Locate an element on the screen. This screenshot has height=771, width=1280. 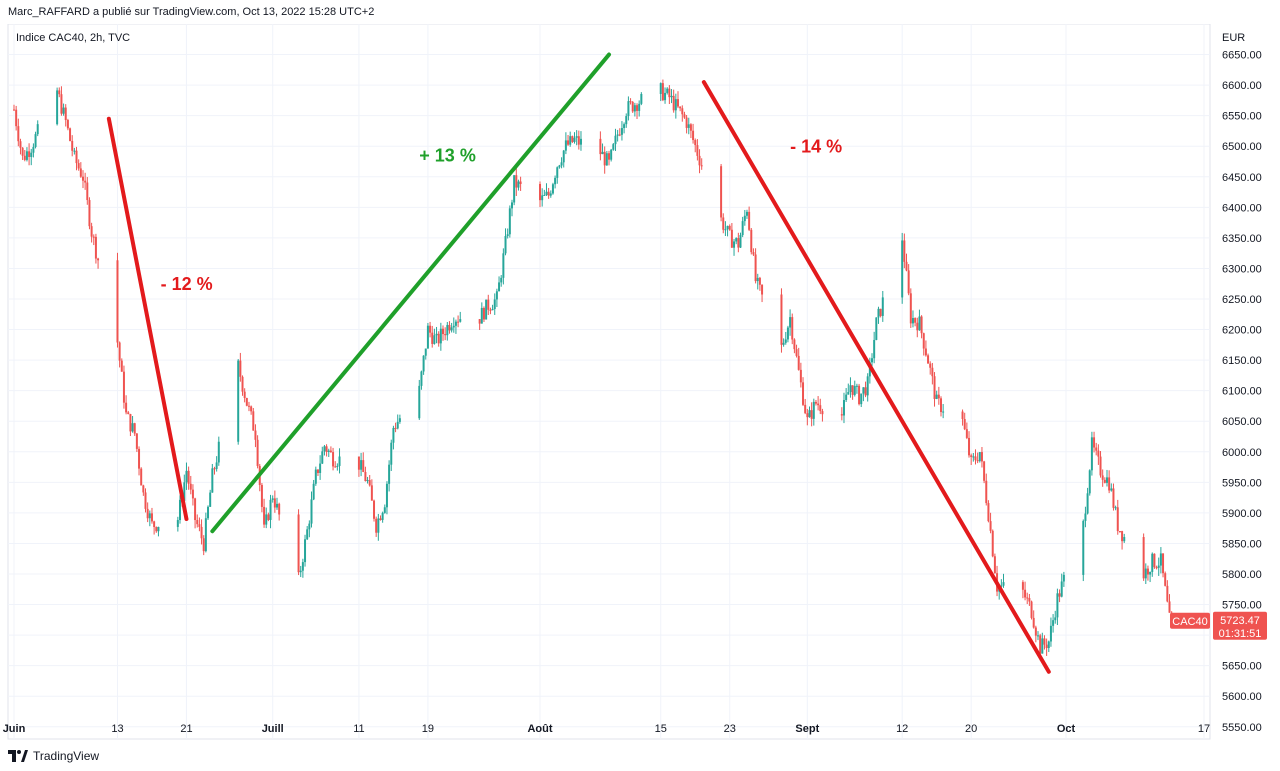
y-tick-label: 6000.00 is located at coordinates (1242, 453).